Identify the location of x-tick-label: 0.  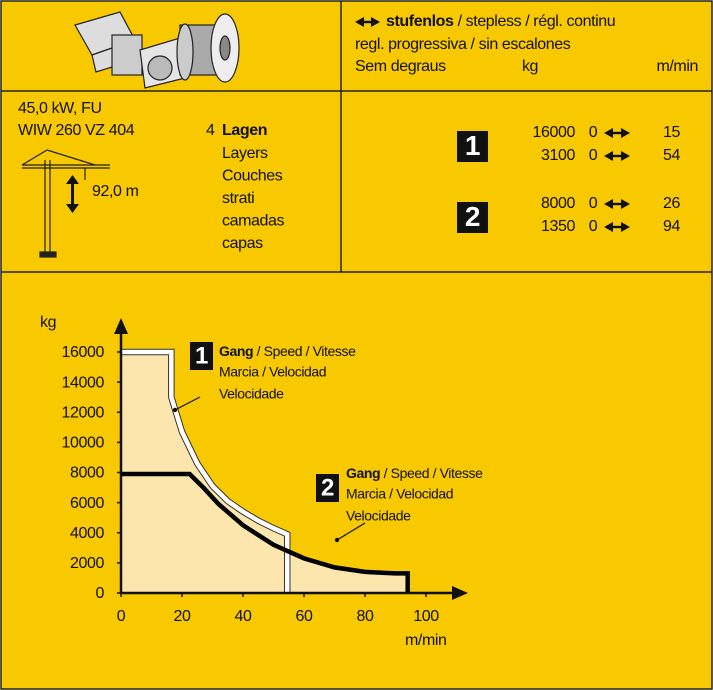
(121, 616).